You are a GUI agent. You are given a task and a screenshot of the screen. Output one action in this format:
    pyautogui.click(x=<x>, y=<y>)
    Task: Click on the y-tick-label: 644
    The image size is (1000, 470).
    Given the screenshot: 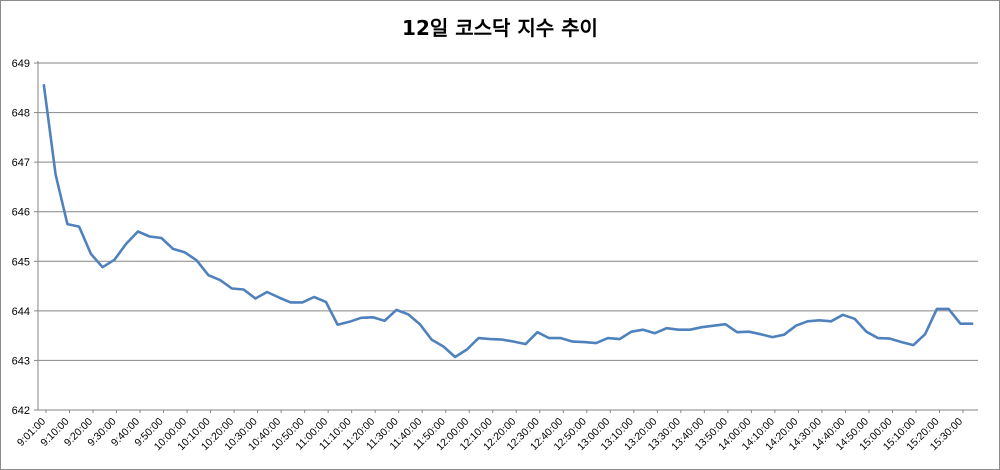 What is the action you would take?
    pyautogui.click(x=21, y=312)
    